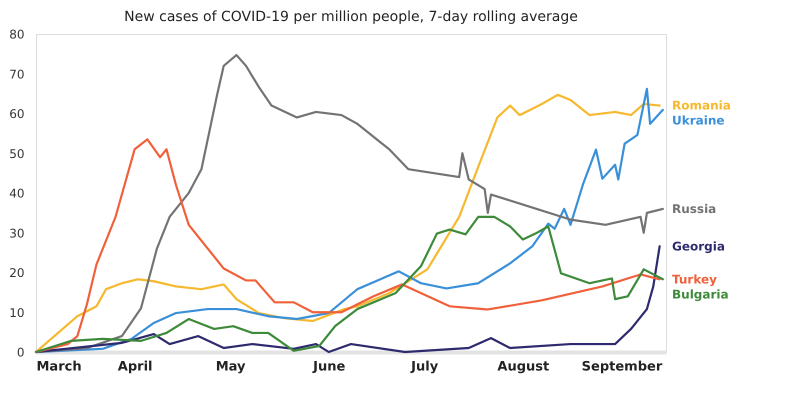 Image resolution: width=803 pixels, height=410 pixels. What do you see at coordinates (329, 367) in the screenshot?
I see `x-tick-label: June` at bounding box center [329, 367].